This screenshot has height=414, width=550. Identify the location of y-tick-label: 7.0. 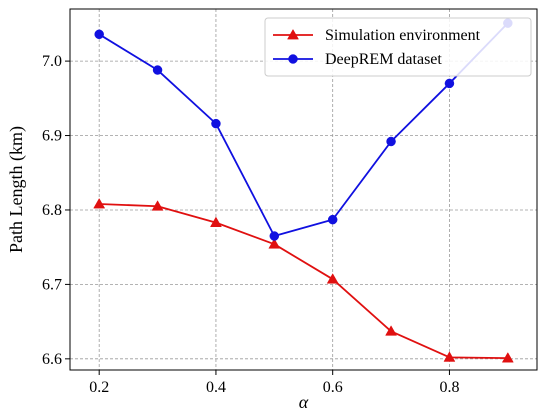
(52, 61).